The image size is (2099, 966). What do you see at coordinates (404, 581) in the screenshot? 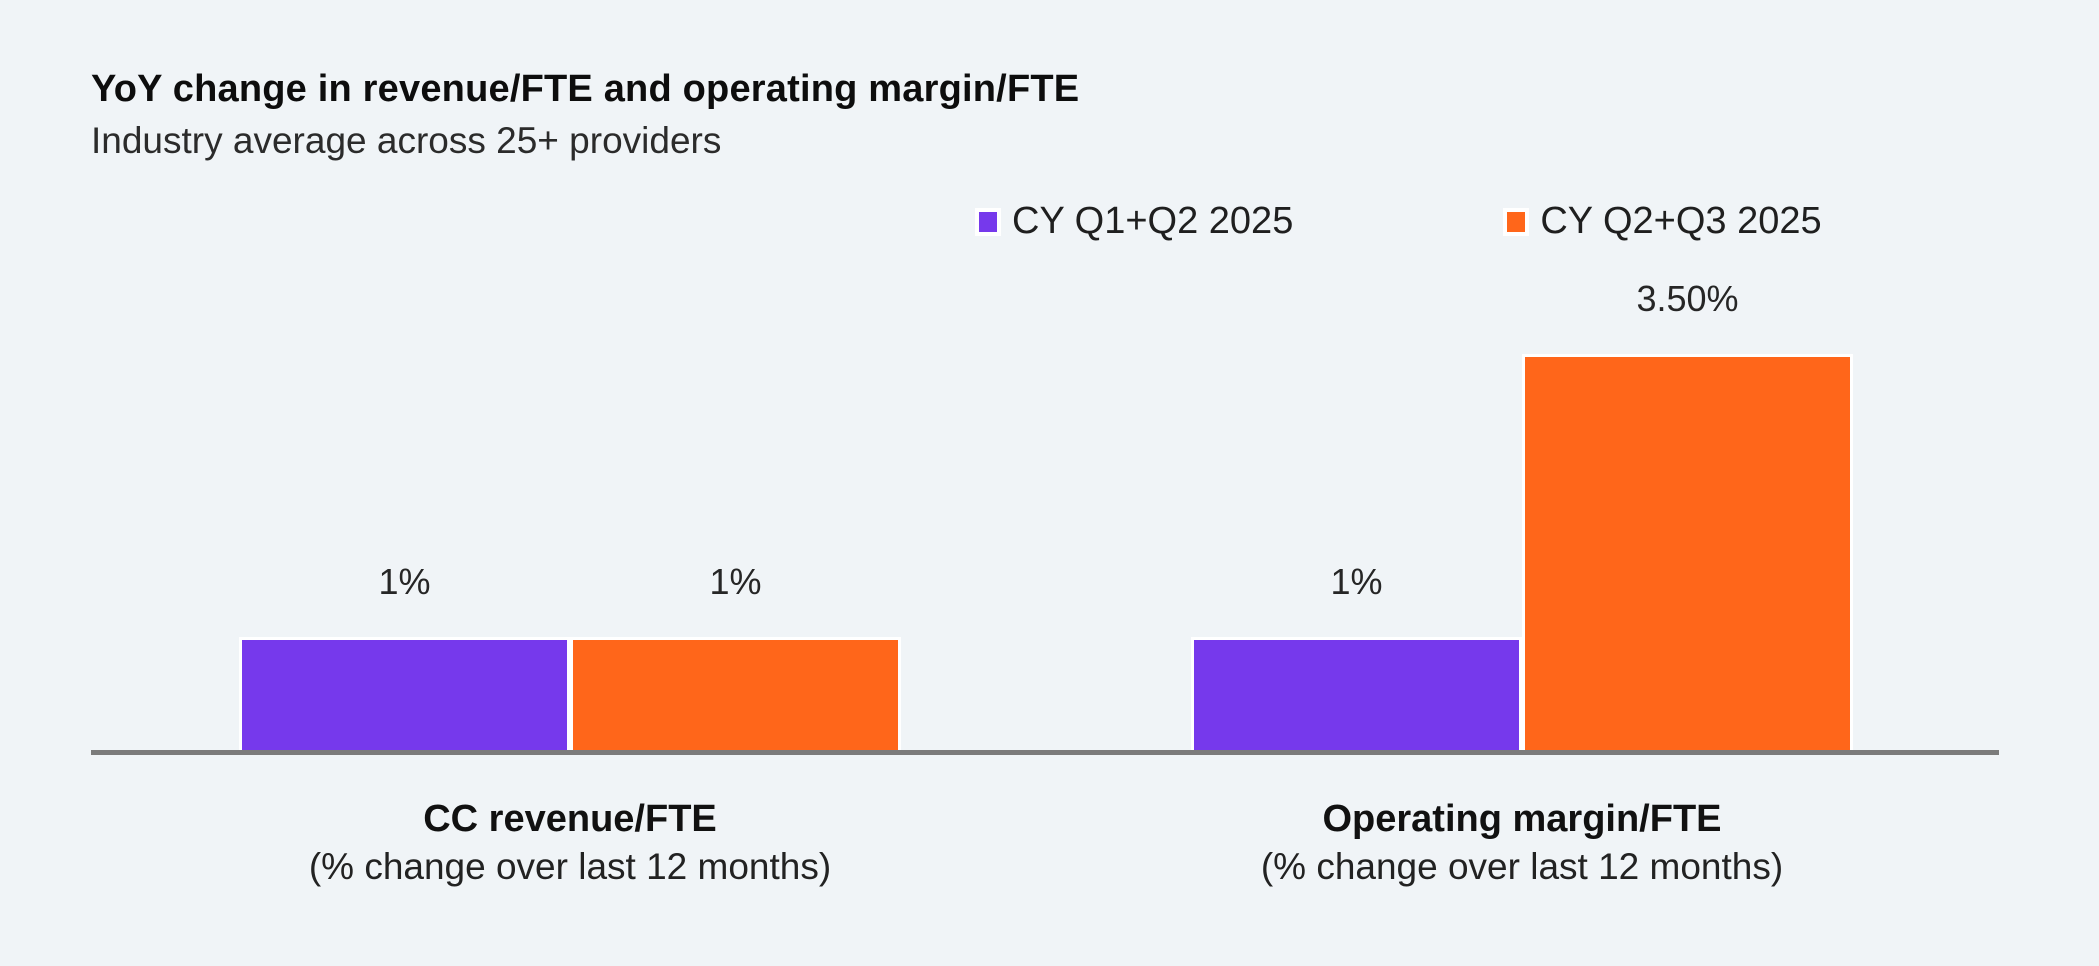
I see `value-label-cc-revenue-fte-cy-q1-q2-2025: 1%` at bounding box center [404, 581].